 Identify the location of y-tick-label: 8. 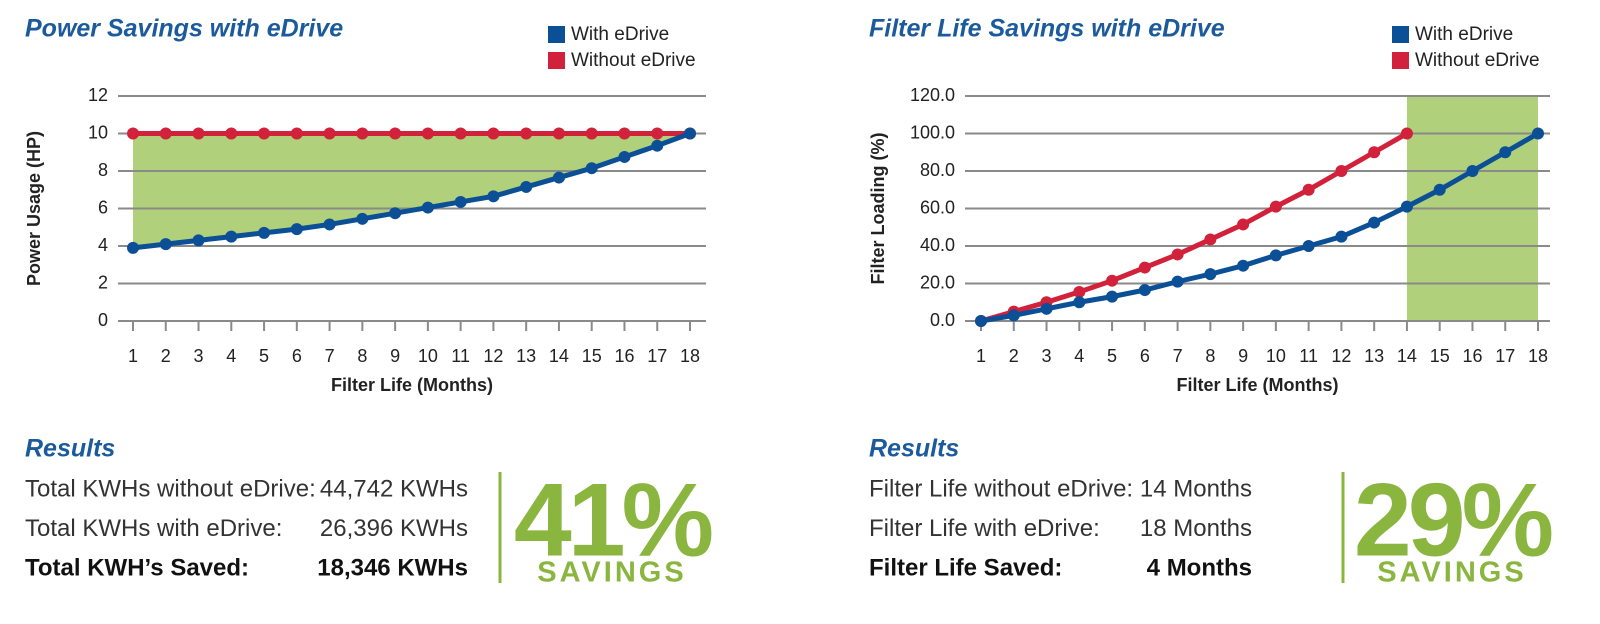
(103, 170).